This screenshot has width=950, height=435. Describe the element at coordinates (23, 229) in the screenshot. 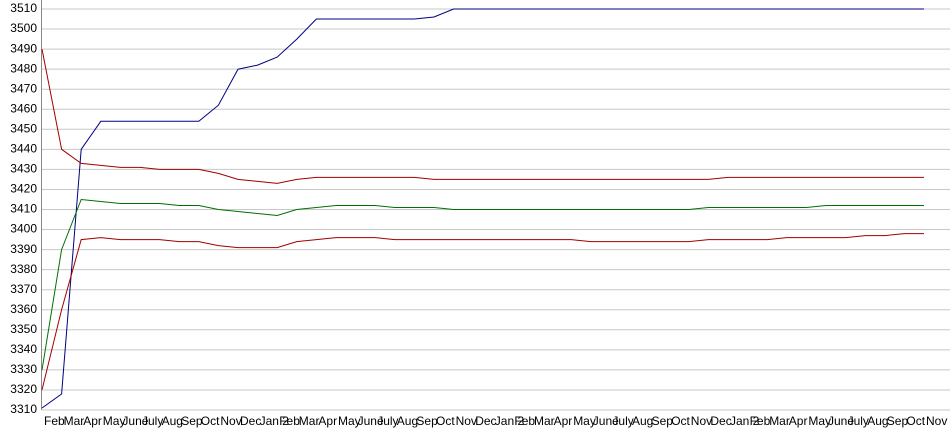

I see `y-tick-label: 3400` at that location.